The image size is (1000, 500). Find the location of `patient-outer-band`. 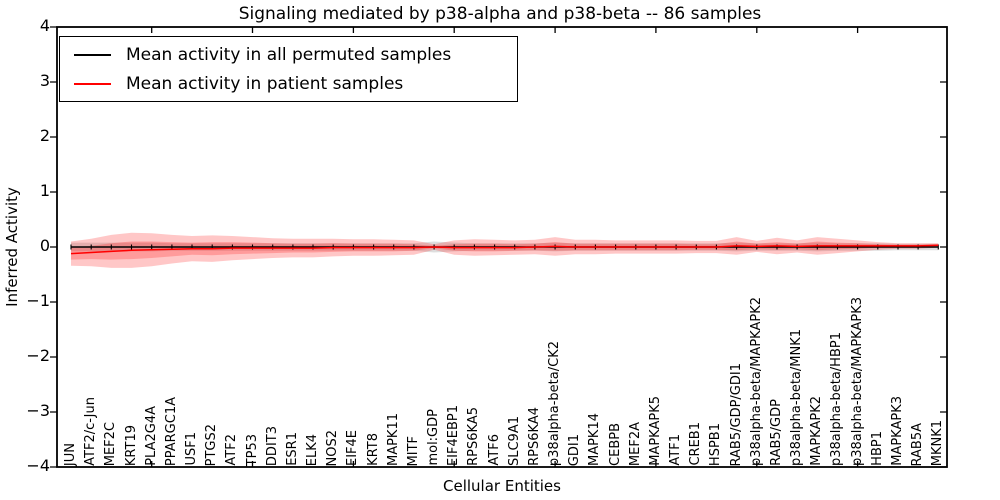

patient-outer-band is located at coordinates (505, 250).